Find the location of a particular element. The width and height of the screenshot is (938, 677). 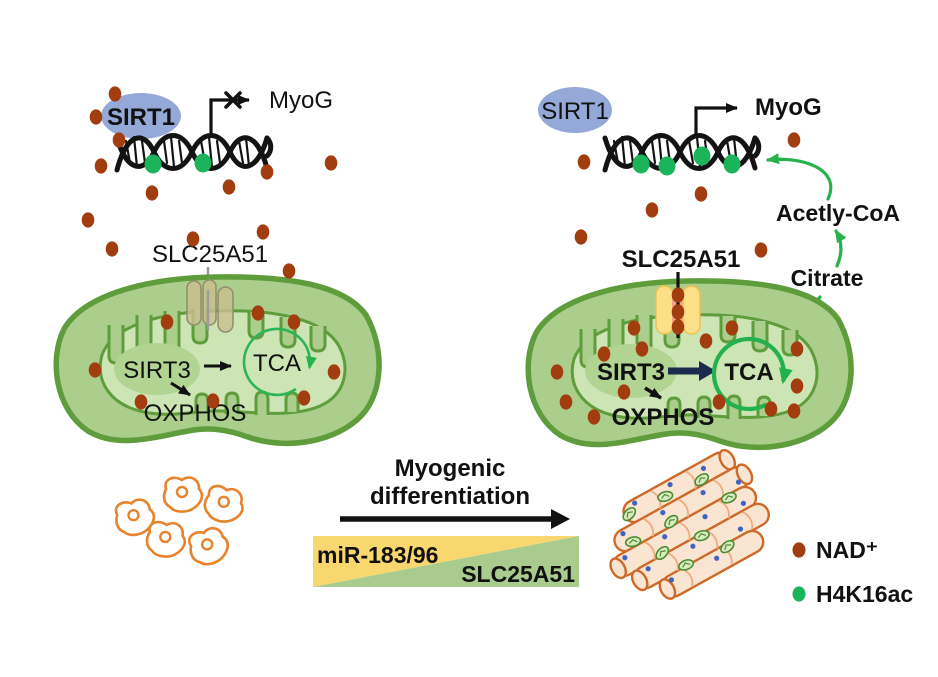

dna-helix is located at coordinates (194, 153).